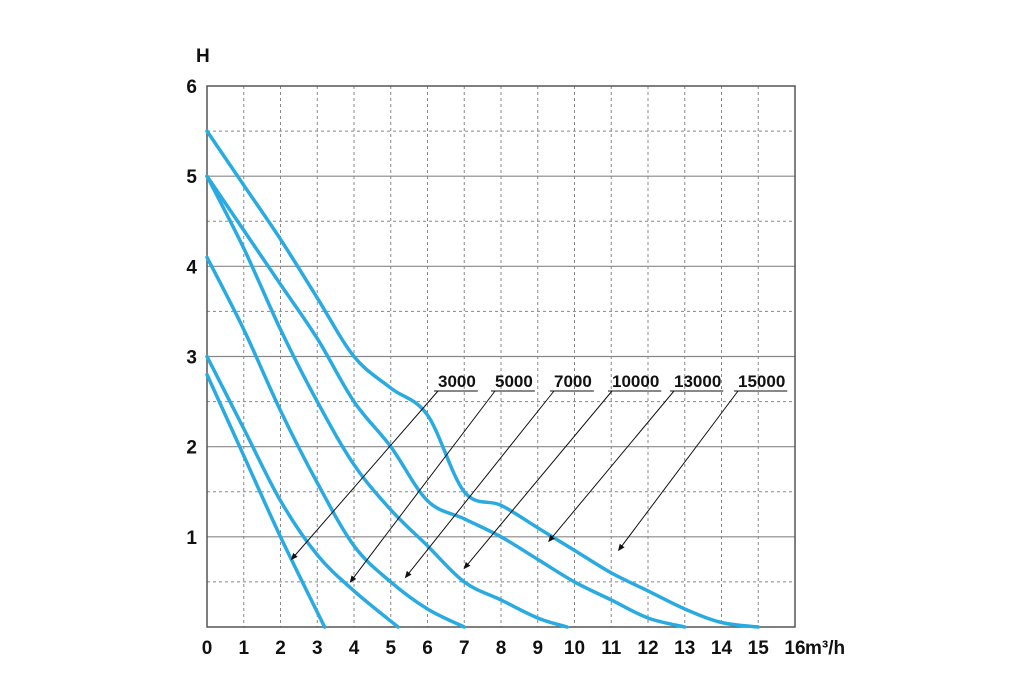  I want to click on x-tick-label: 11, so click(611, 648).